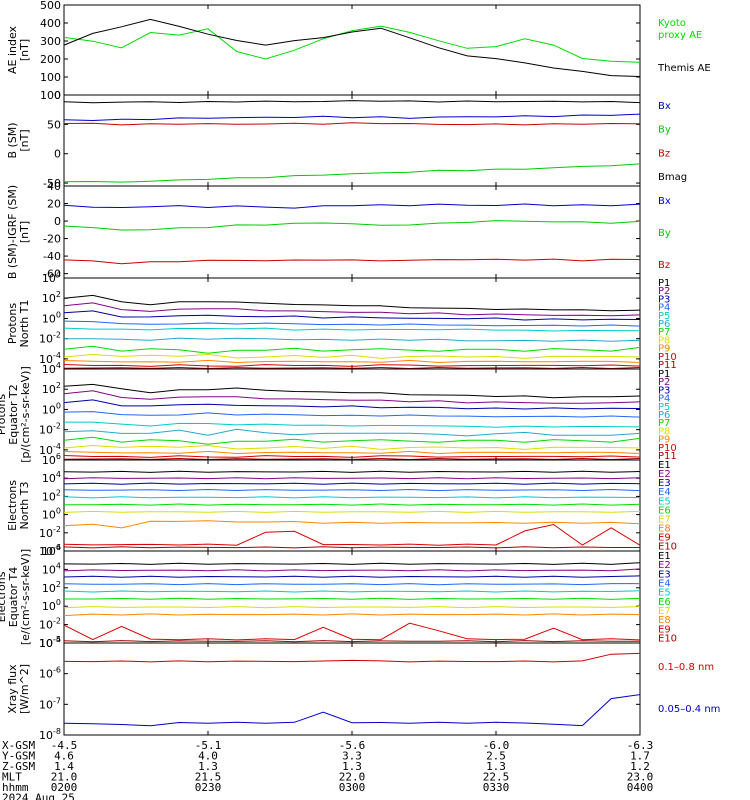  Describe the element at coordinates (352, 745) in the screenshot. I see `ephemeris-value: -5.6` at that location.